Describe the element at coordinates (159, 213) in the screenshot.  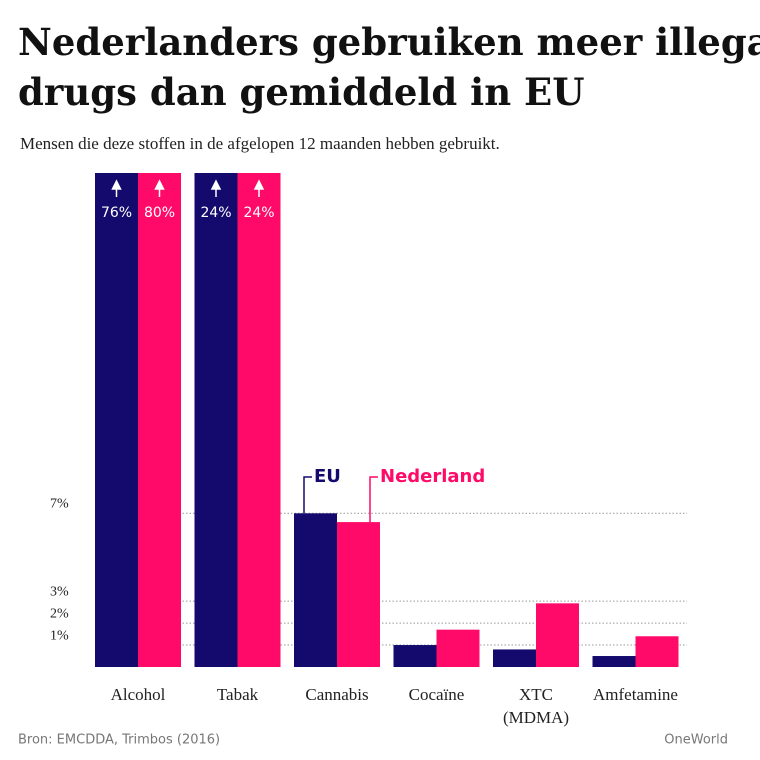
I see `value-label: 80%` at that location.